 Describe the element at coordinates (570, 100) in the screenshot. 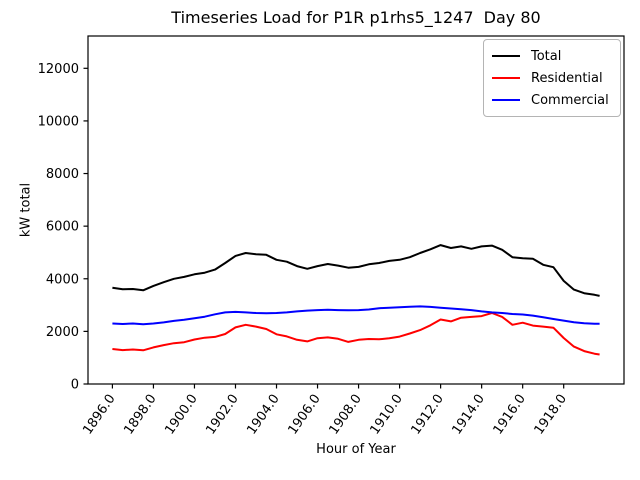

I see `legend-label: Commercial` at that location.